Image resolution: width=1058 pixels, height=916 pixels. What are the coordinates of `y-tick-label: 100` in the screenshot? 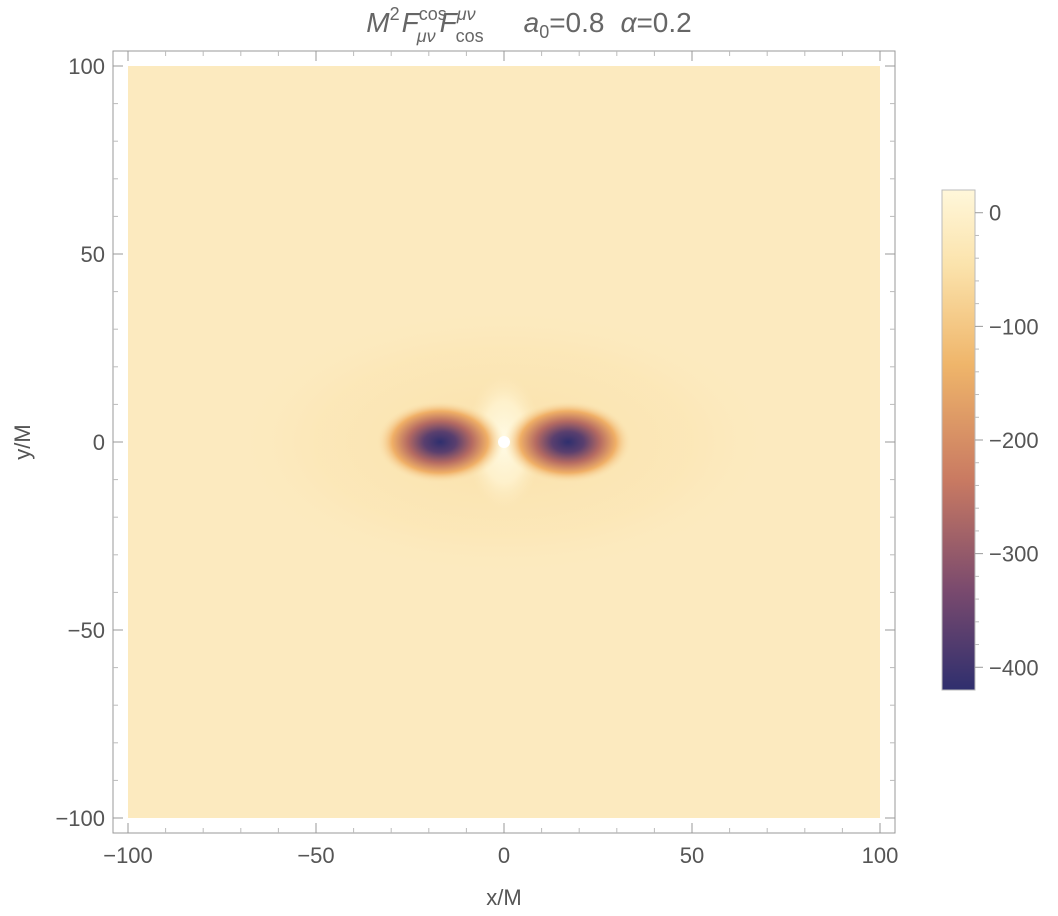 It's located at (86, 66).